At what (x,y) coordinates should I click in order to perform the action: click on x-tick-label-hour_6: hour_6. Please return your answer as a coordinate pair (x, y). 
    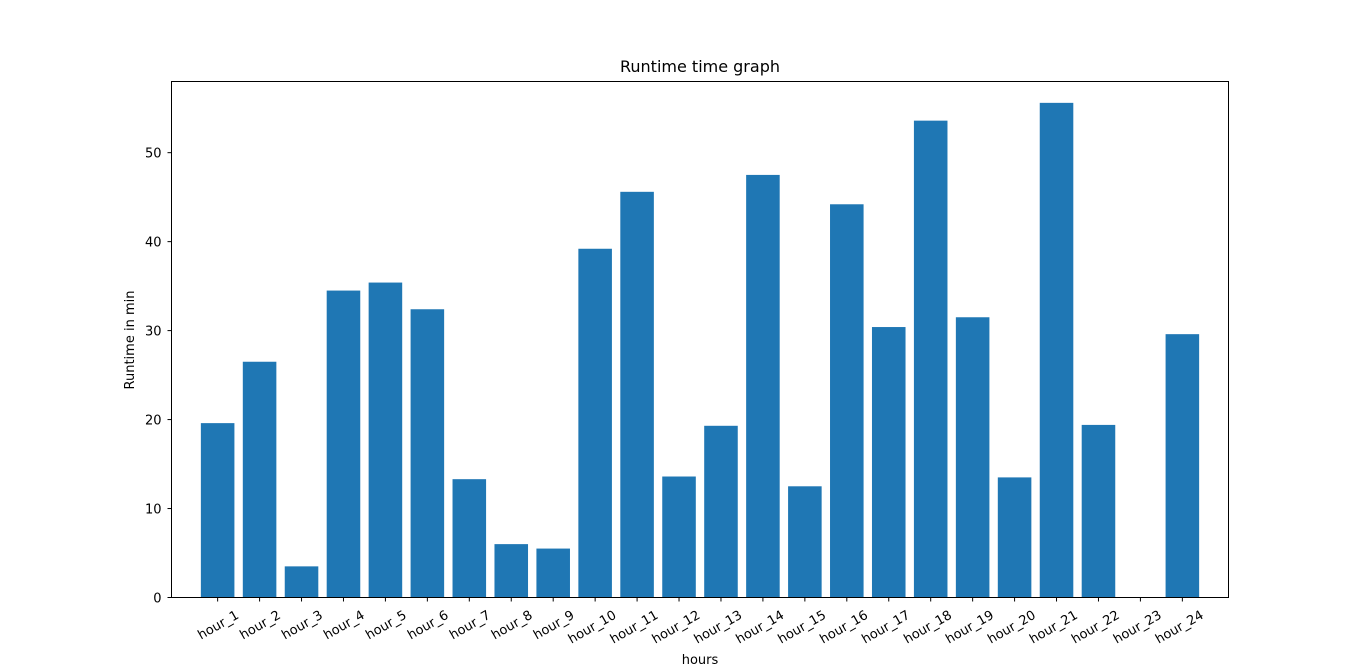
    Looking at the image, I should click on (428, 625).